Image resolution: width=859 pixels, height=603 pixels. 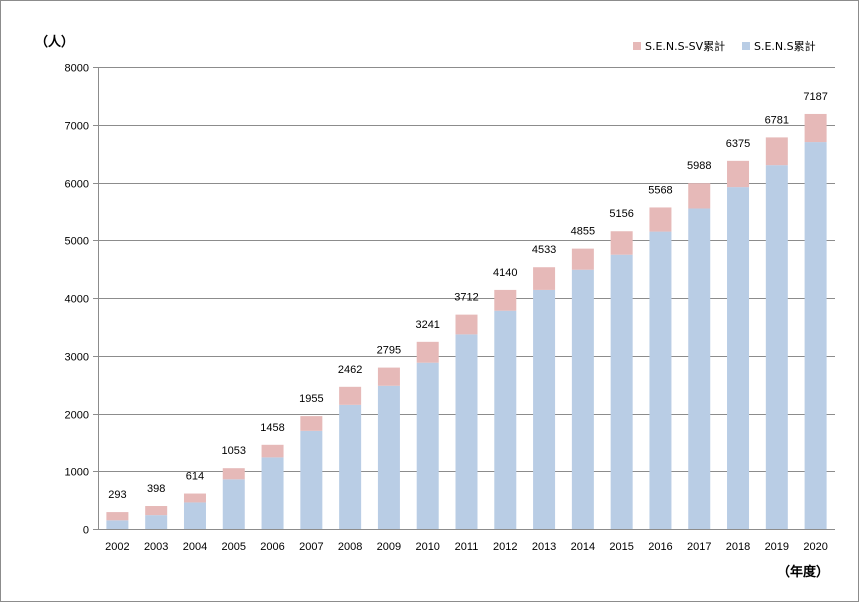 What do you see at coordinates (427, 325) in the screenshot?
I see `total-label: 3241` at bounding box center [427, 325].